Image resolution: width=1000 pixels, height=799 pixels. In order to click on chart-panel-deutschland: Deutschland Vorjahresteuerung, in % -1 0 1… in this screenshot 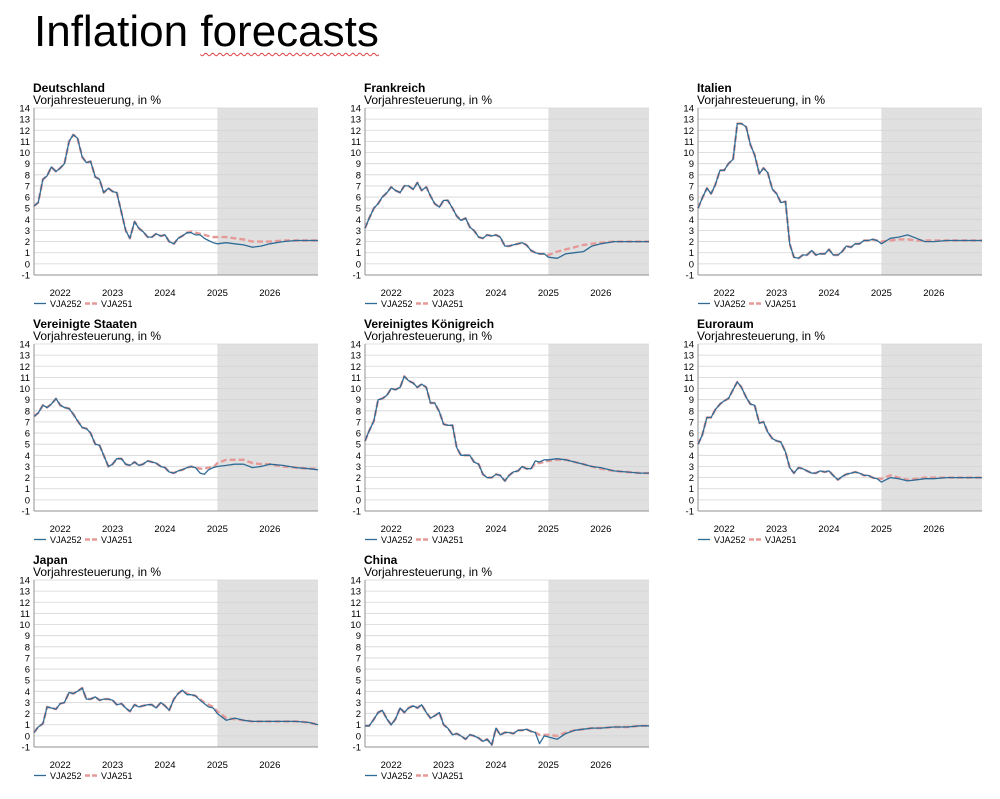, I will do `click(160, 196)`.